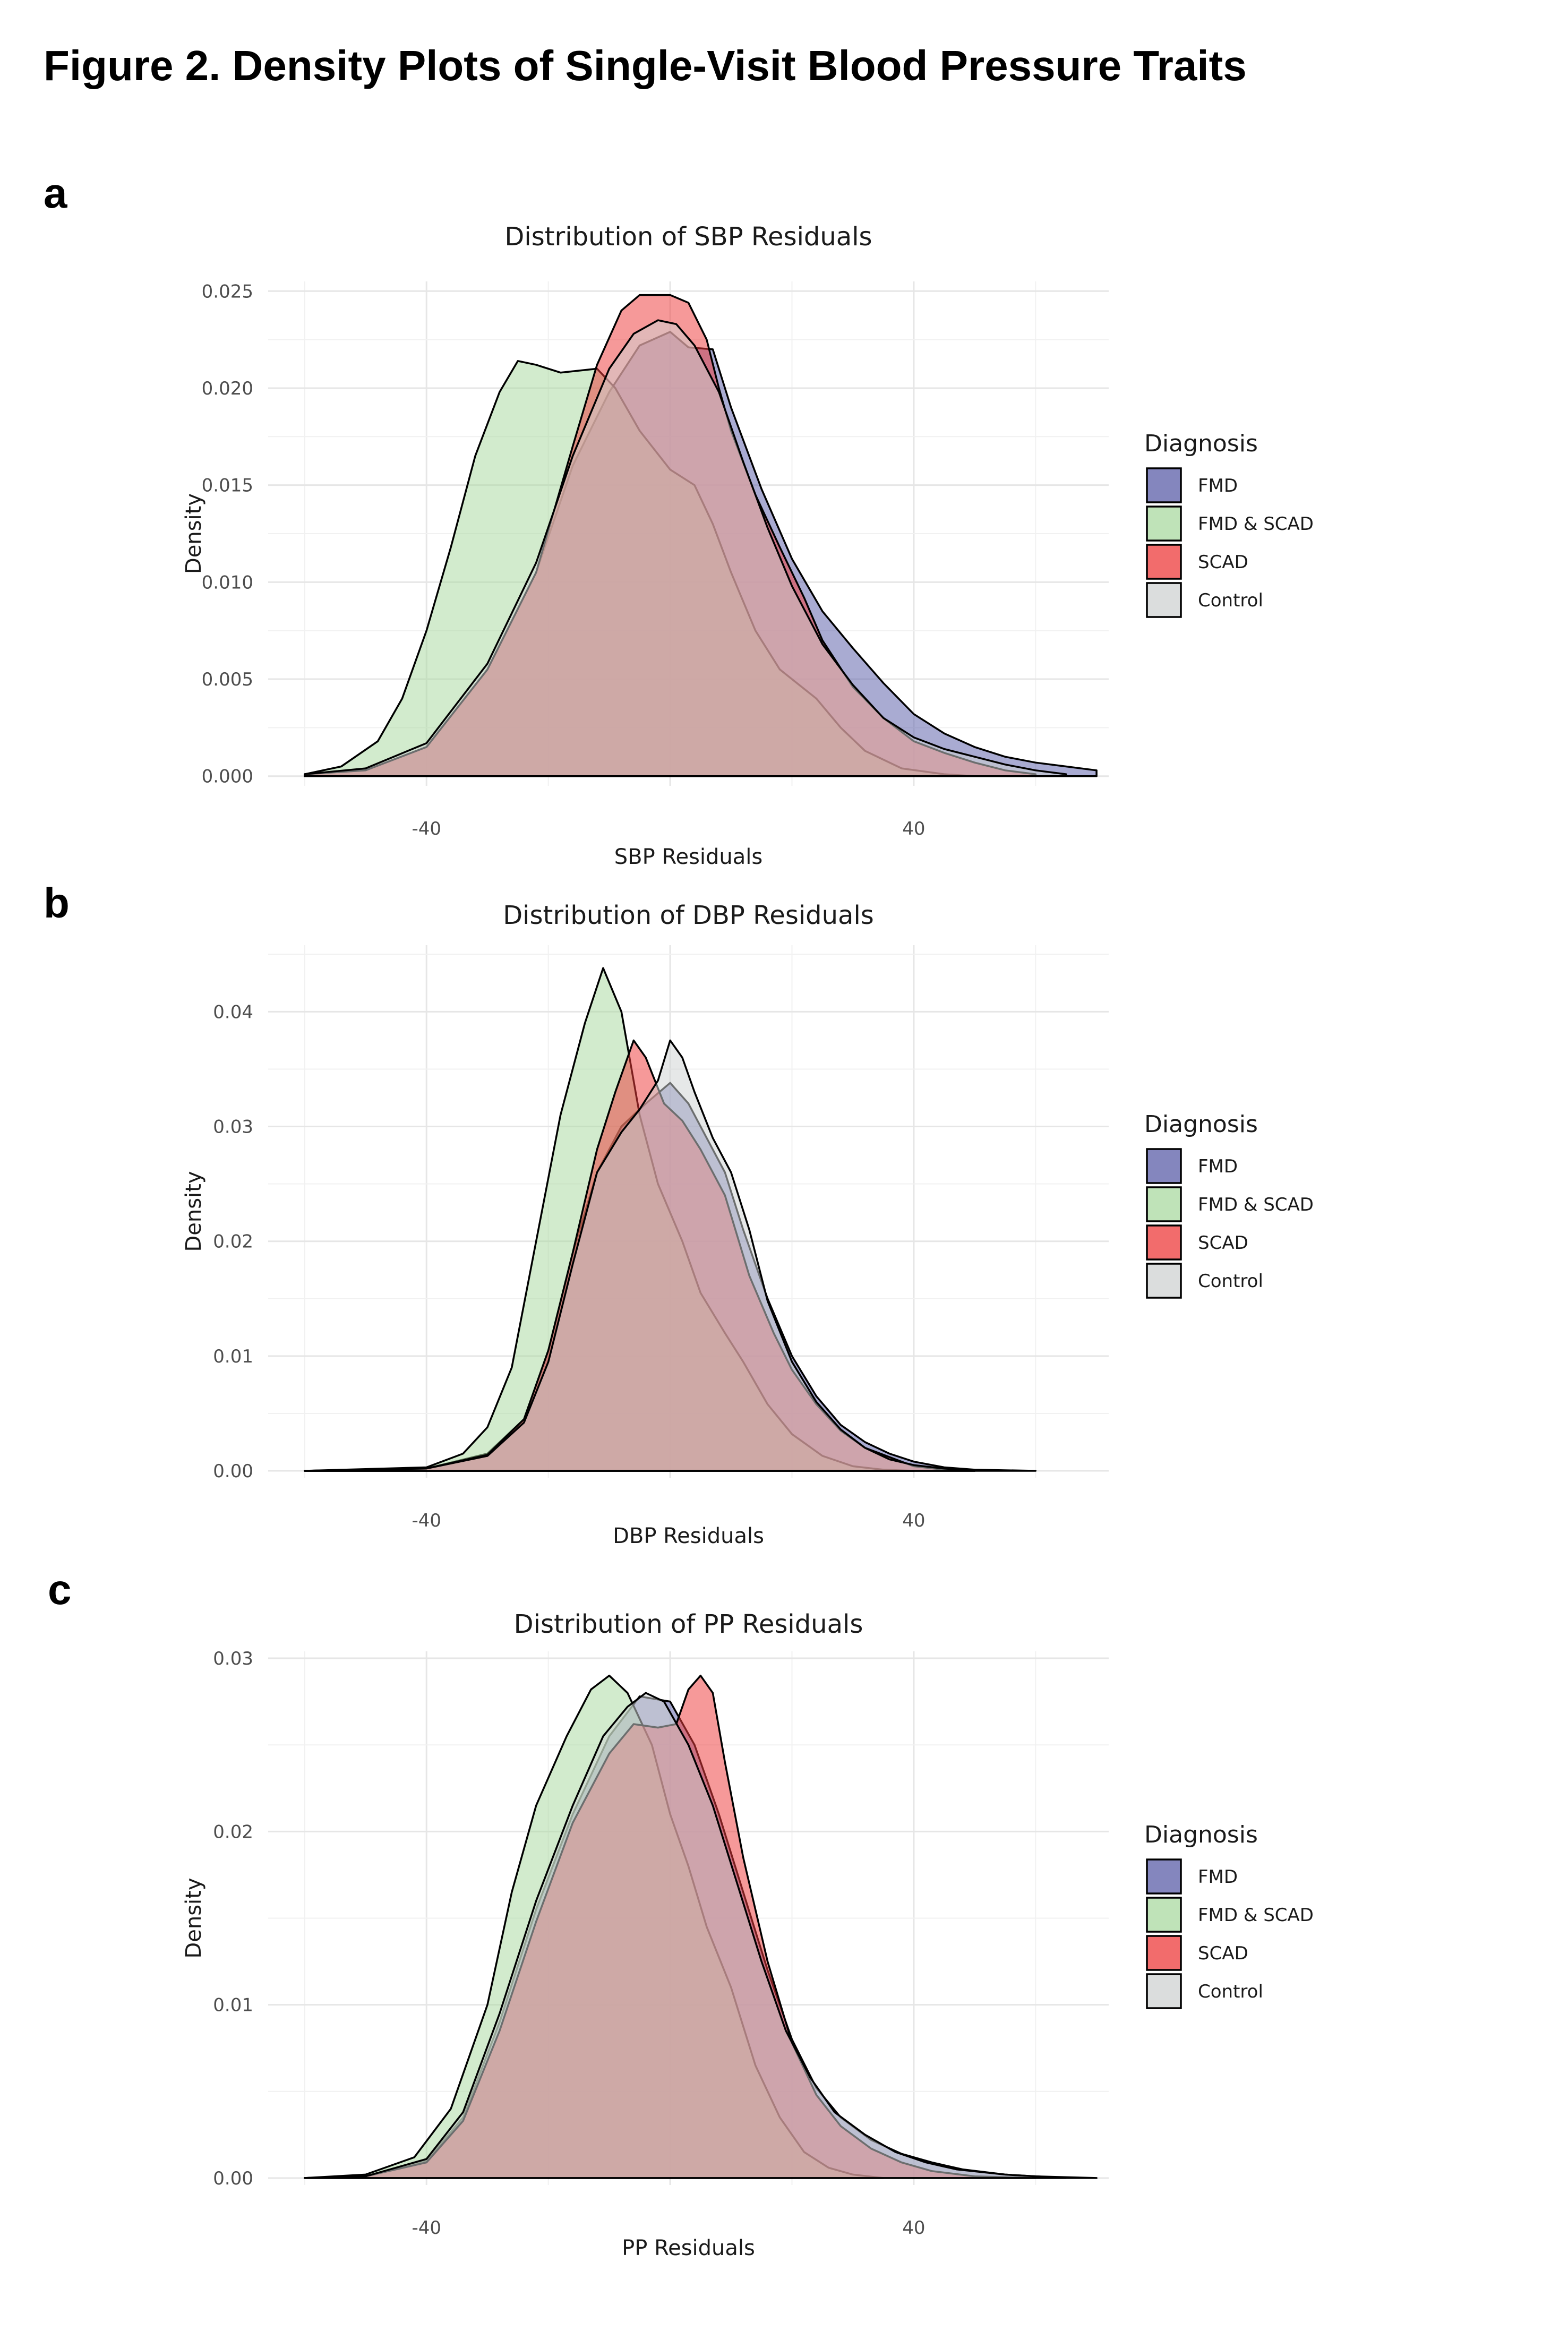 This screenshot has width=1568, height=2331. What do you see at coordinates (913, 828) in the screenshot?
I see `chart-1-x-tick-label: 40` at bounding box center [913, 828].